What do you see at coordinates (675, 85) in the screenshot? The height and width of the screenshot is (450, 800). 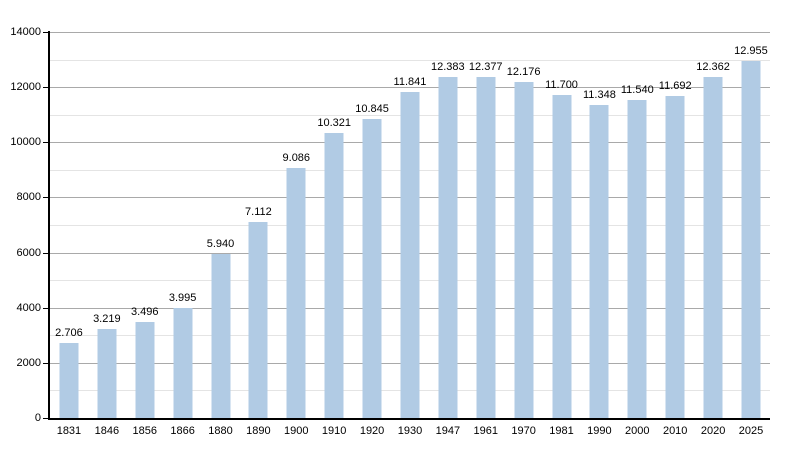 I see `bar-value-label: 11.692` at bounding box center [675, 85].